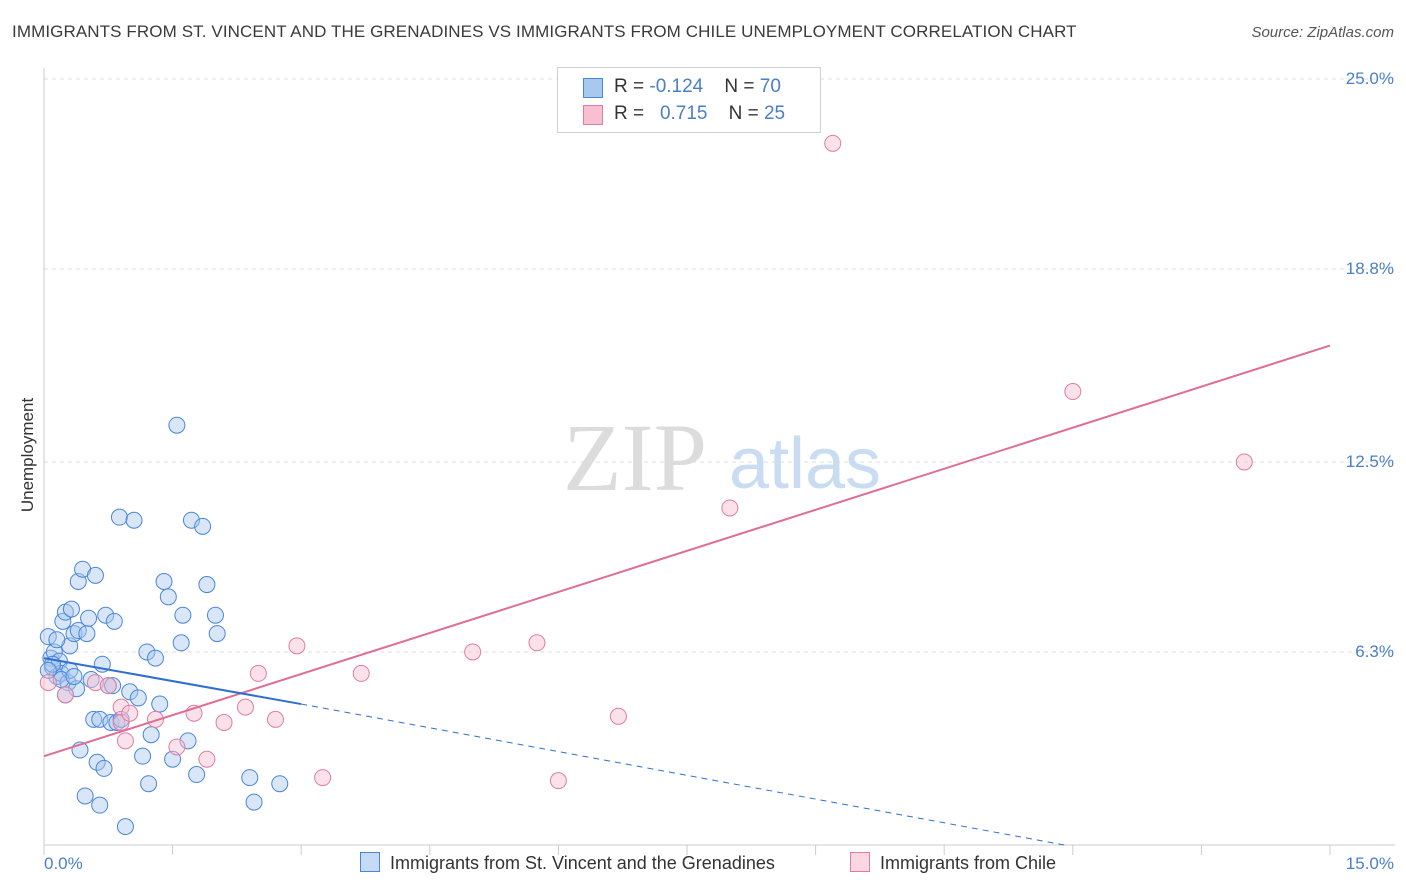 The image size is (1406, 892). I want to click on series-blue-points, so click(164, 626).